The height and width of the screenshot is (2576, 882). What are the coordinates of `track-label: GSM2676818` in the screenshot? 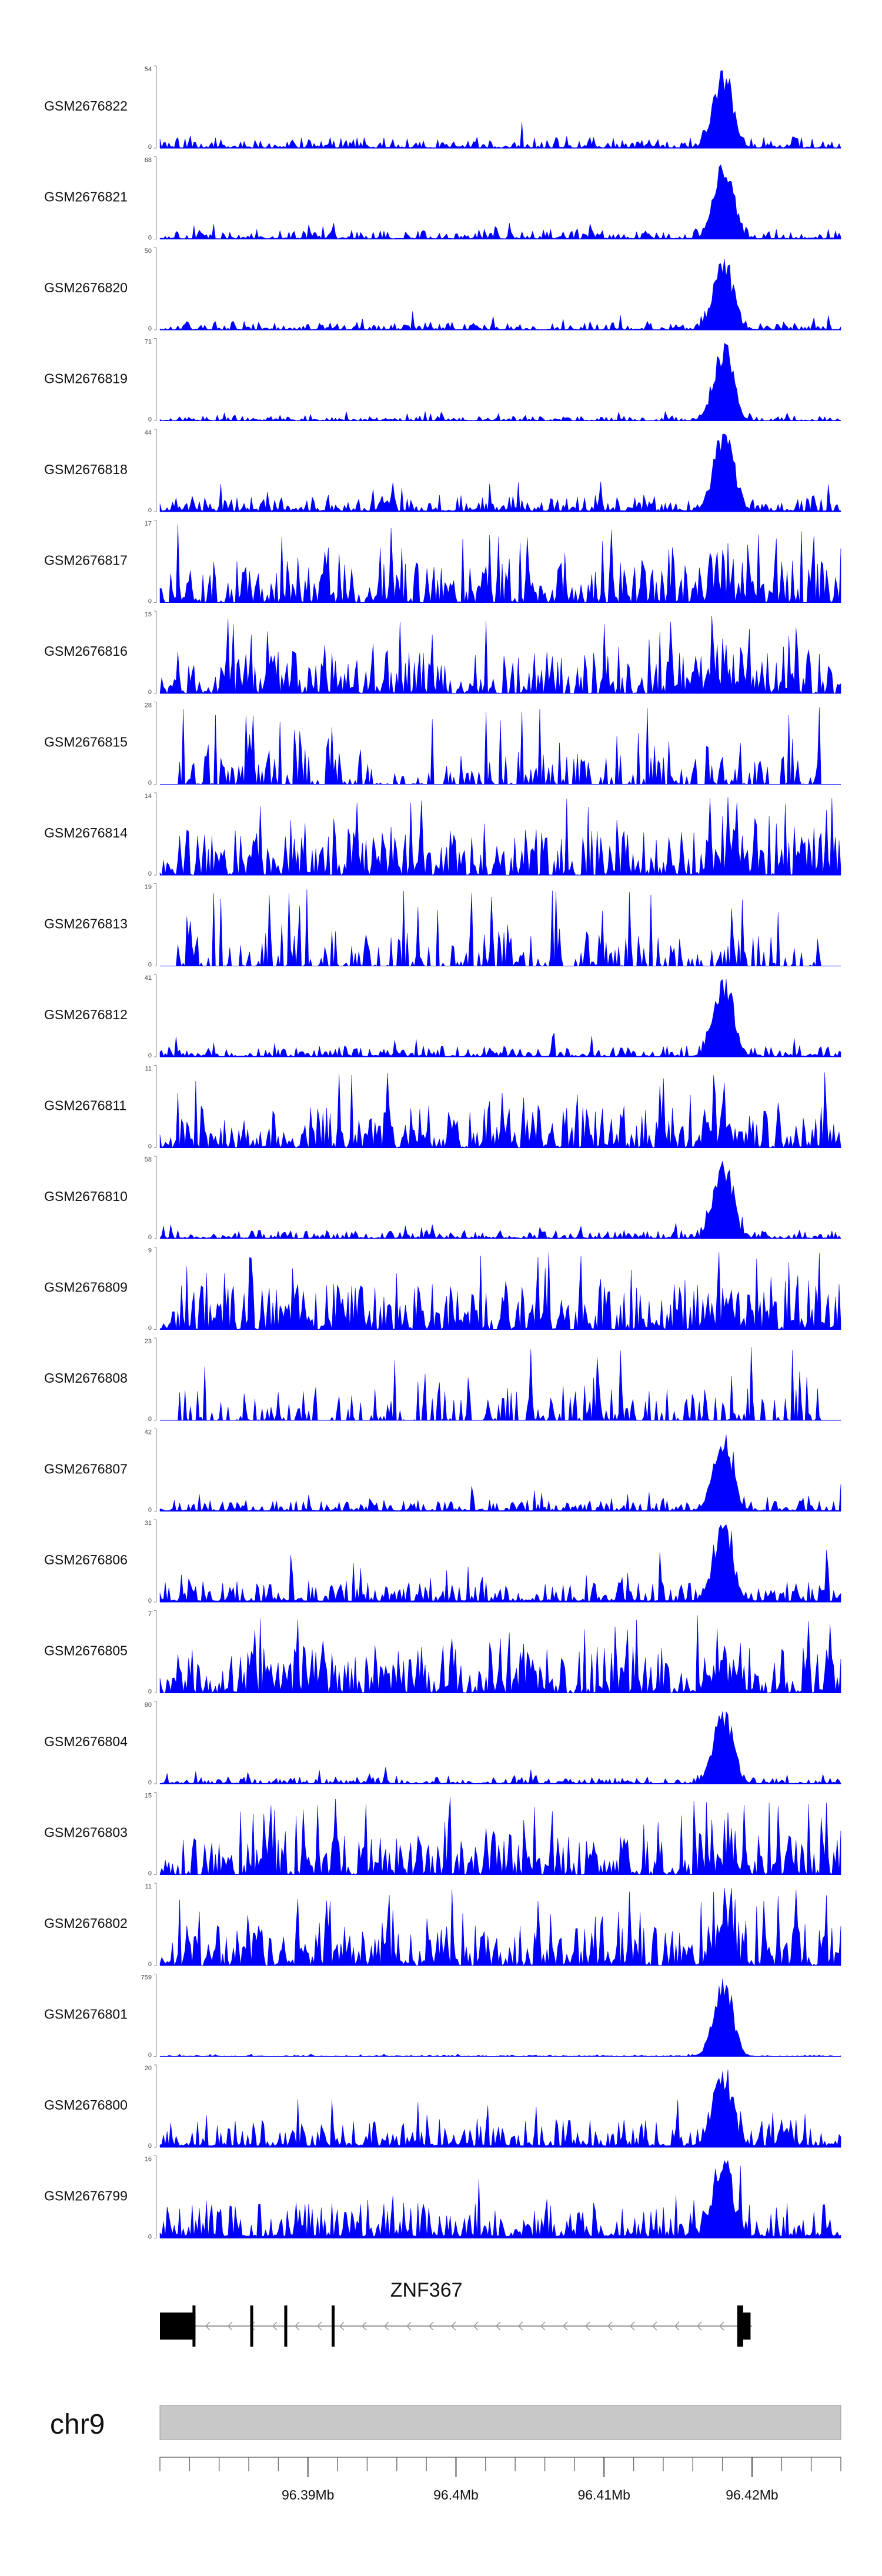 It's located at (86, 469).